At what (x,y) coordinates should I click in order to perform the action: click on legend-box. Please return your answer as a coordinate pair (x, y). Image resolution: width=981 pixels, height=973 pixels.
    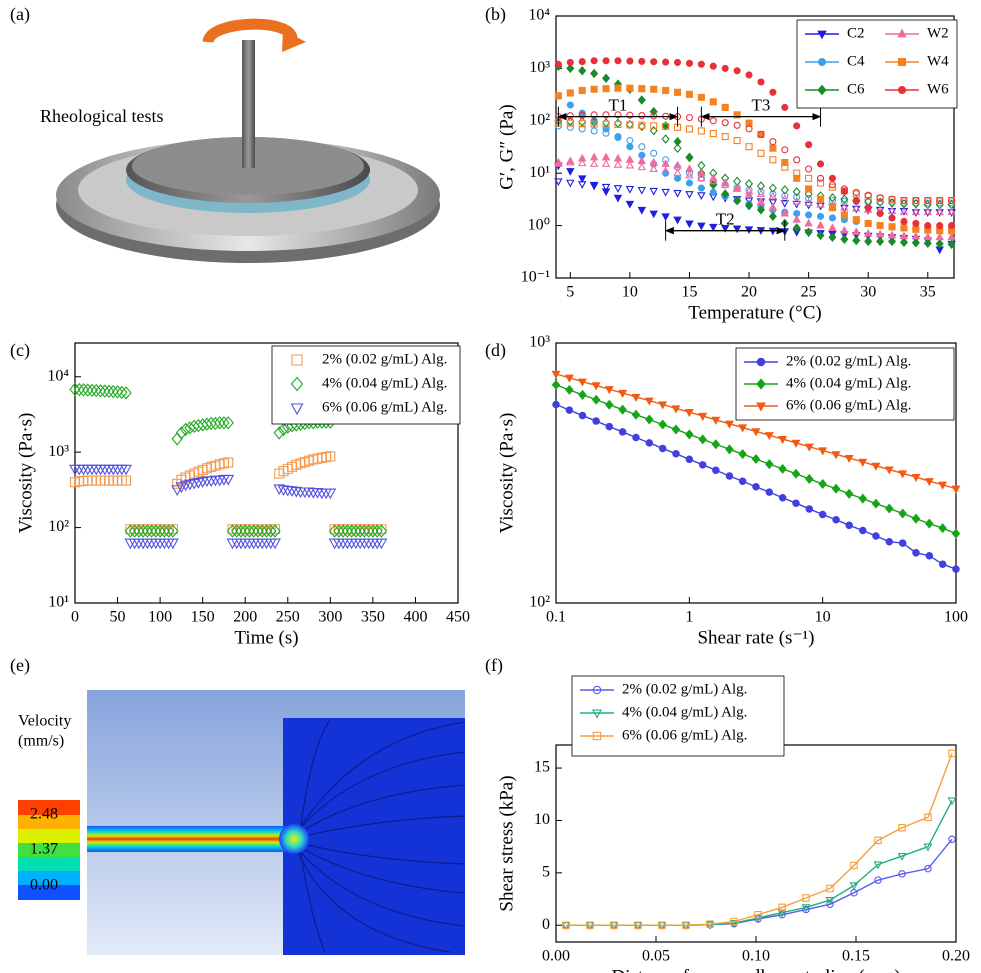
    Looking at the image, I should click on (366, 385).